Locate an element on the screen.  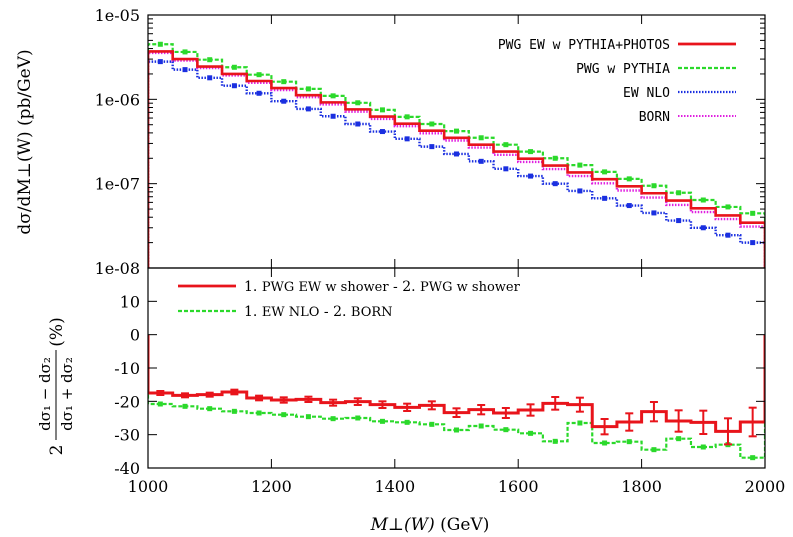
y-tick-label-1e-06: 1e-06 is located at coordinates (117, 99).